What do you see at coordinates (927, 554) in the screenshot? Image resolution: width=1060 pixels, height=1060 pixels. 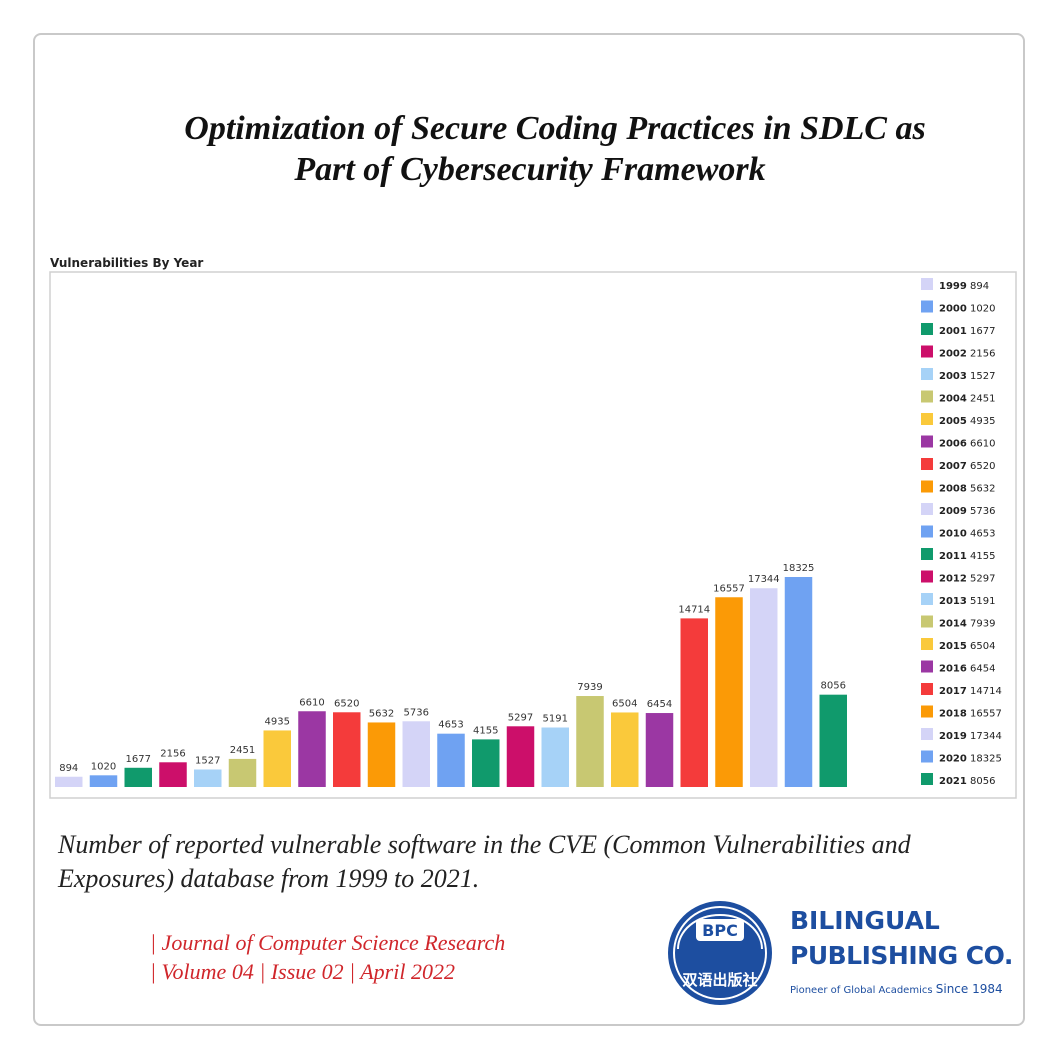 I see `legend-swatch-2011` at bounding box center [927, 554].